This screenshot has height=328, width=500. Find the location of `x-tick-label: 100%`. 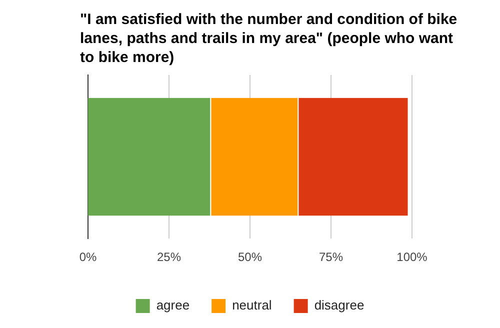

x-tick-label: 100% is located at coordinates (412, 257).